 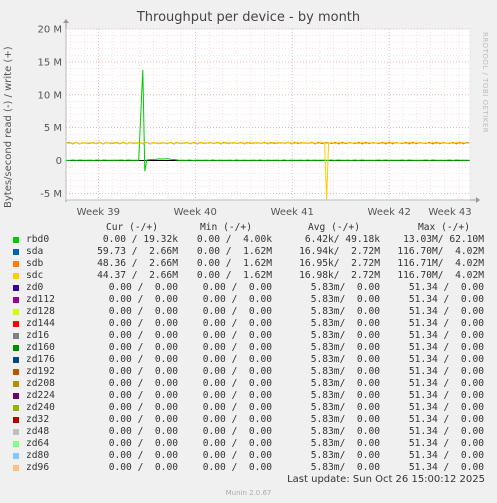 I want to click on legend-swatch-zd224, so click(x=16, y=396).